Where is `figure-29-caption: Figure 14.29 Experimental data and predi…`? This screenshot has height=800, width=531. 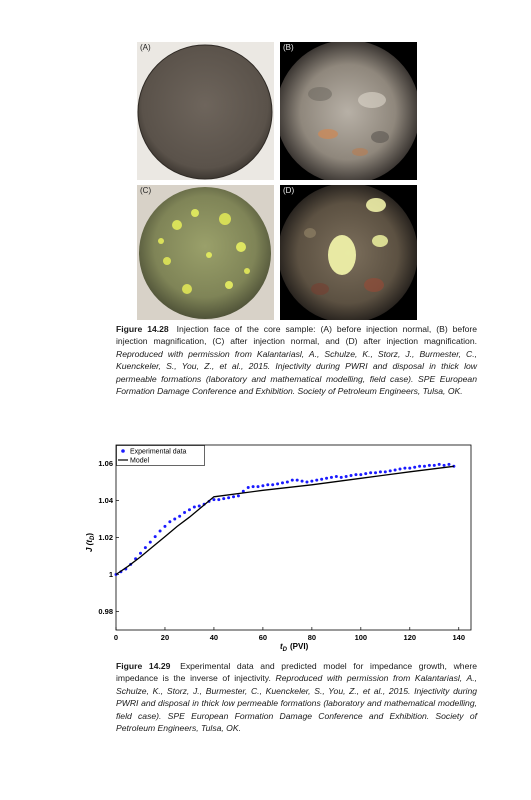 figure-29-caption: Figure 14.29 Experimental data and predi… is located at coordinates (296, 697).